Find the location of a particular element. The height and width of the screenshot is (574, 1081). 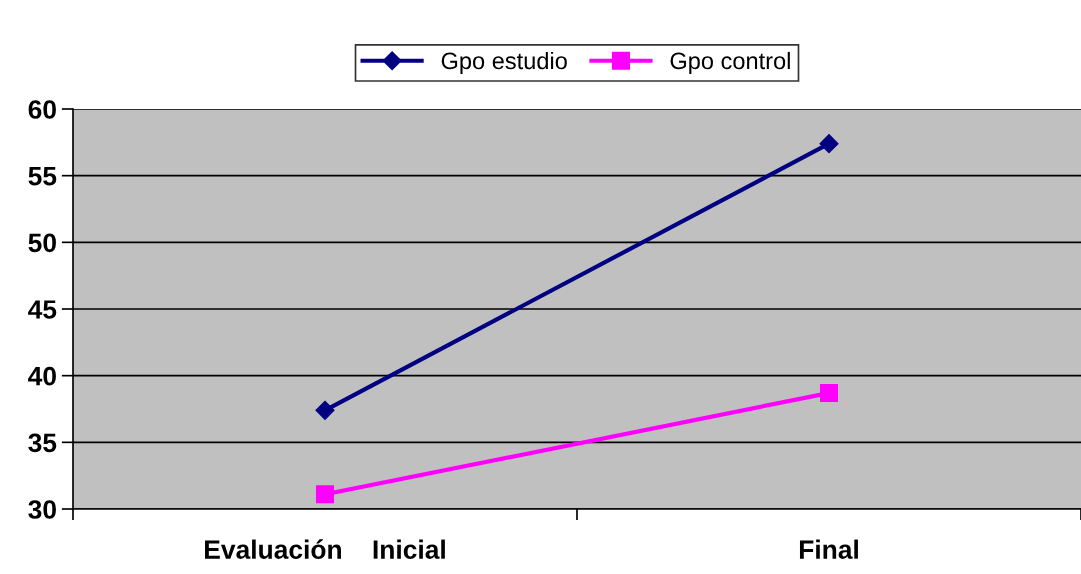

x-tick-label: Evaluación Inicial is located at coordinates (325, 549).